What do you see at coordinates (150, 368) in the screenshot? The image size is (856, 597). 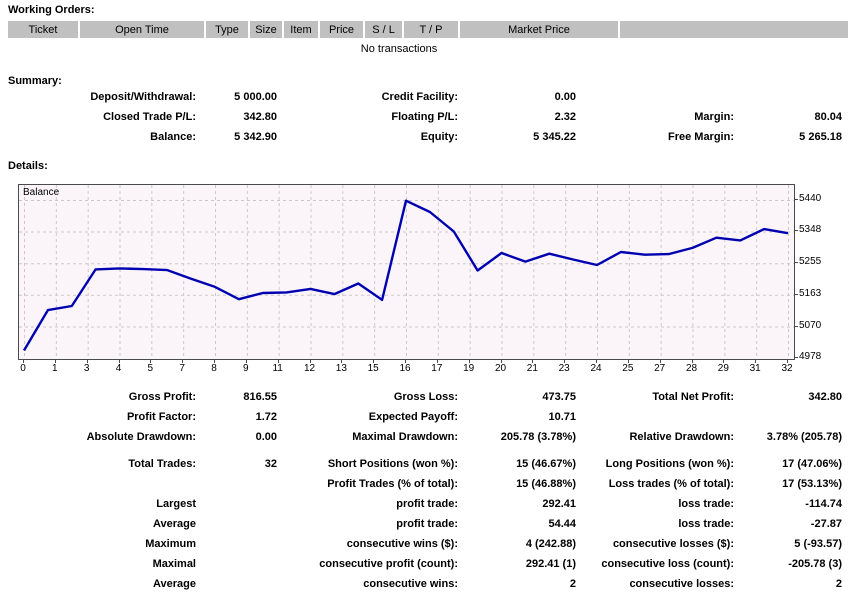 I see `x-tick-label: 5` at bounding box center [150, 368].